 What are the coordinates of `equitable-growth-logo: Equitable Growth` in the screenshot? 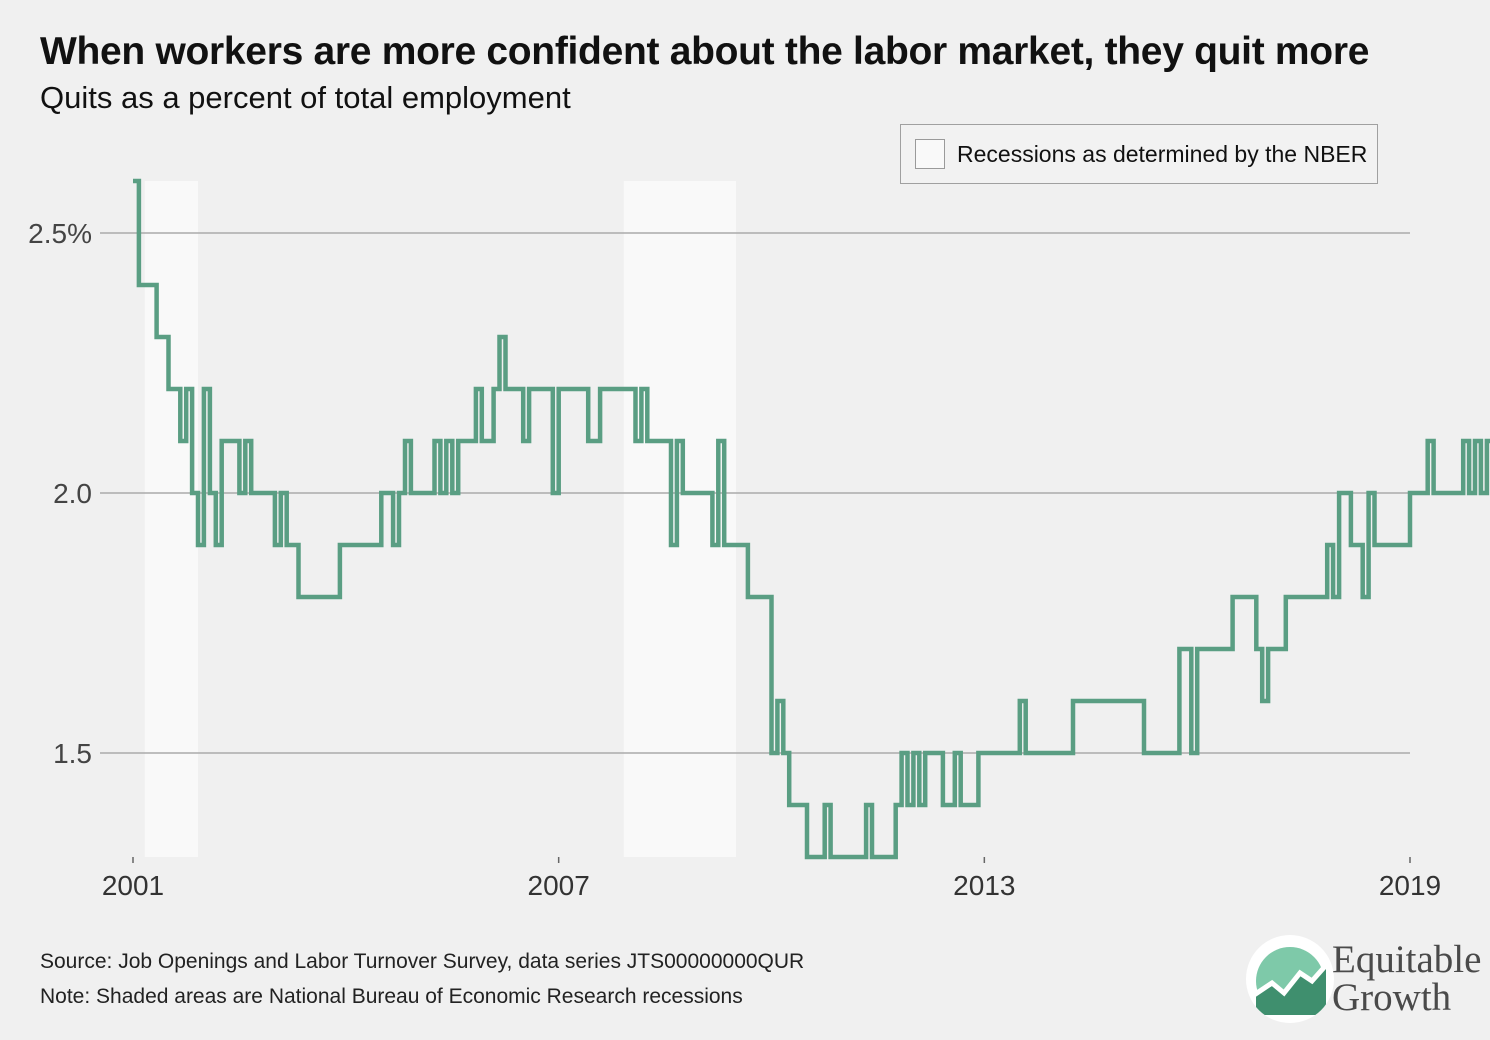 It's located at (1367, 980).